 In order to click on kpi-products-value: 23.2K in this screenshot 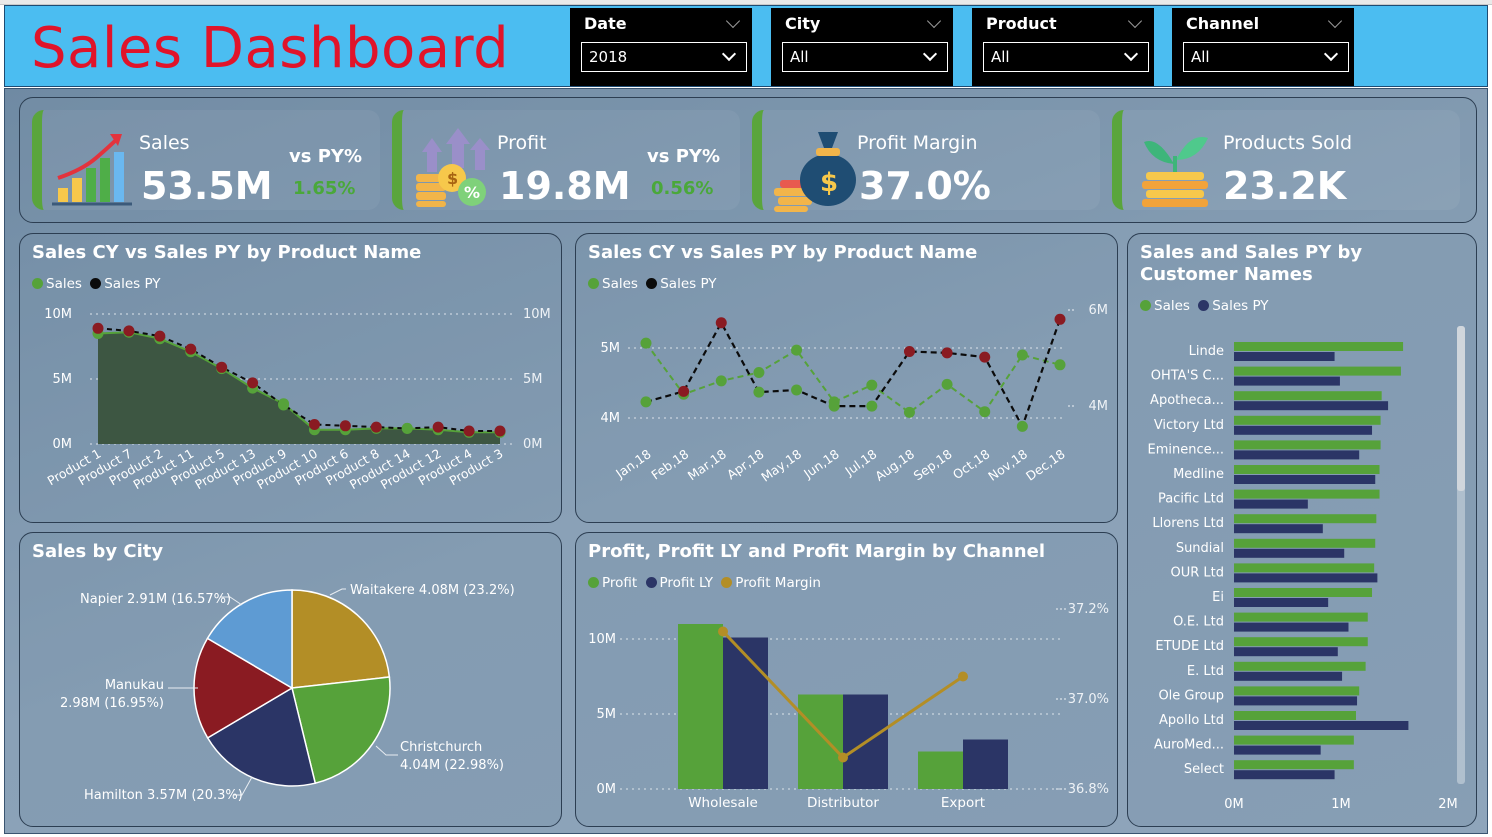, I will do `click(1285, 186)`.